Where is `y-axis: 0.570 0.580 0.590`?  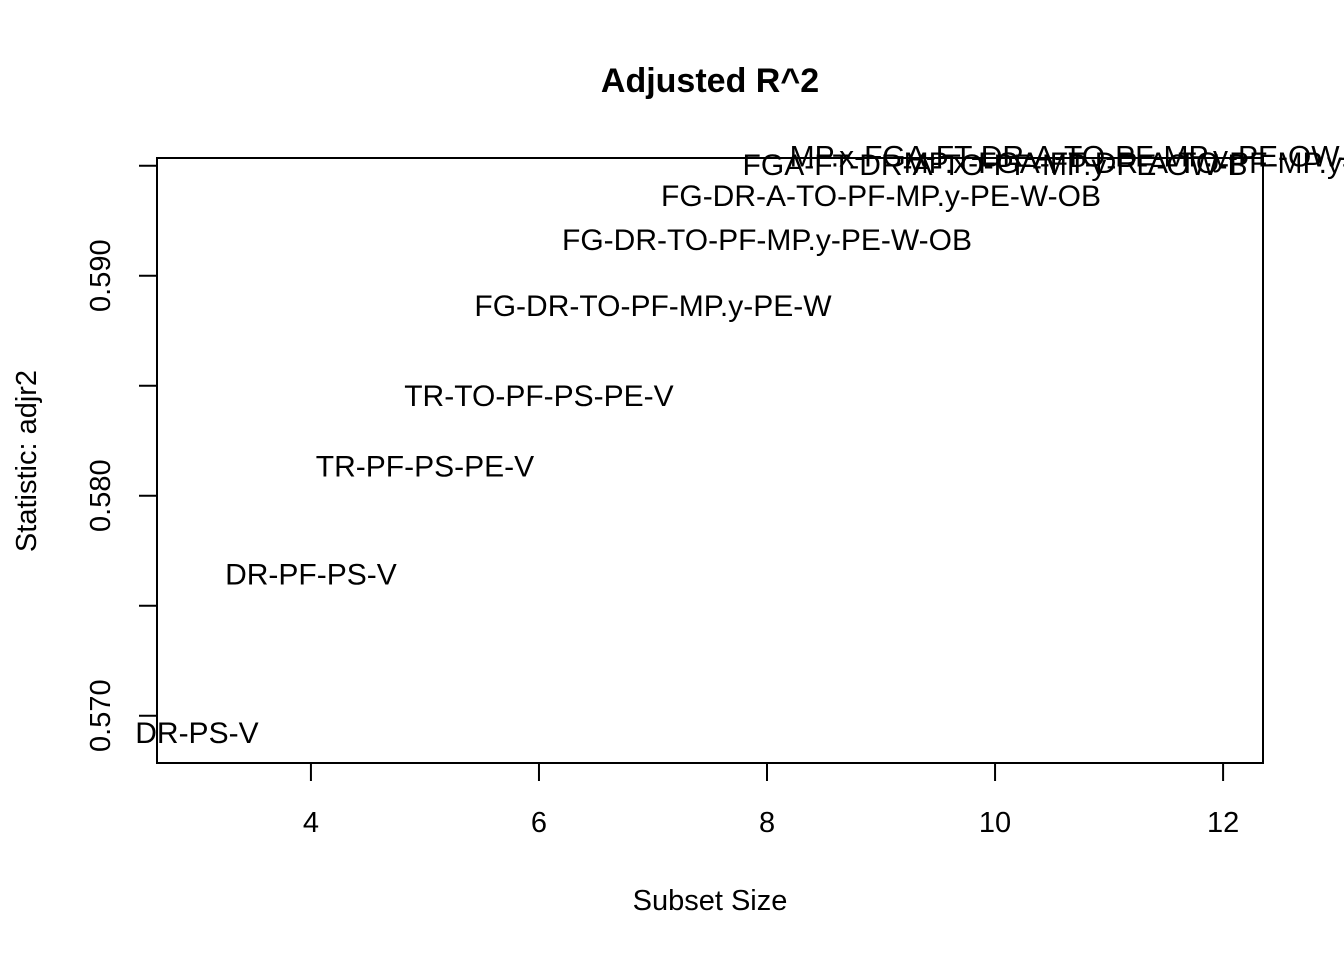
y-axis: 0.570 0.580 0.590 is located at coordinates (121, 458).